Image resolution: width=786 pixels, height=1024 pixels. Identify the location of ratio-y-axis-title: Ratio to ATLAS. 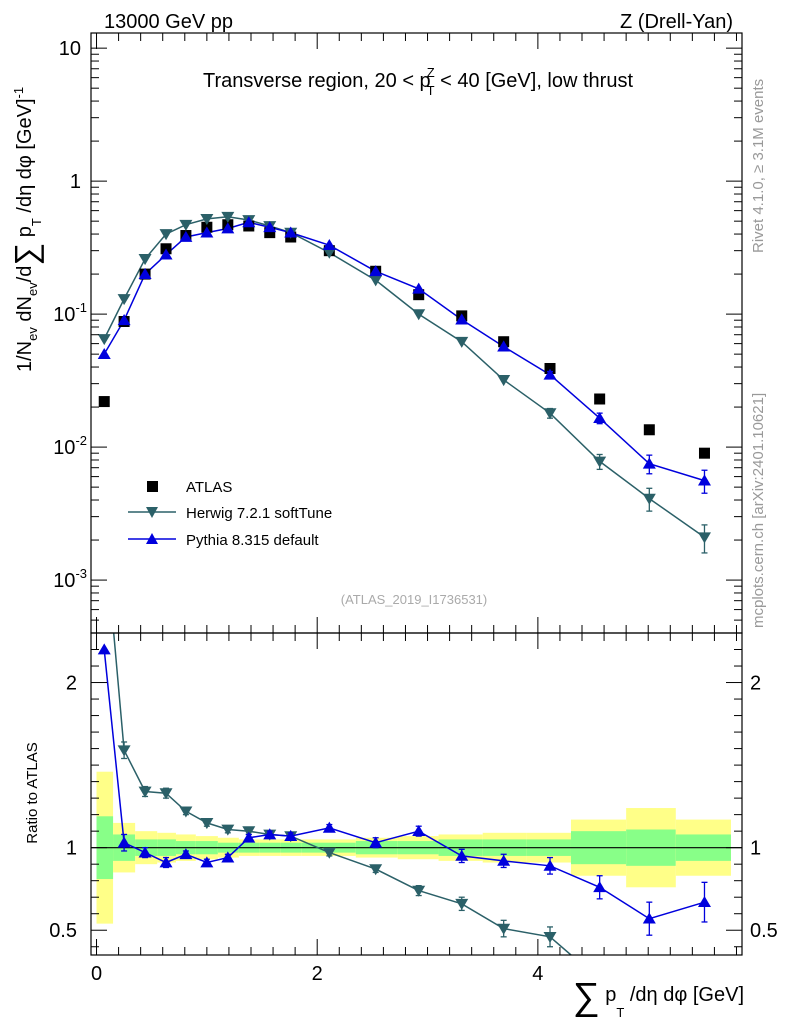
(32, 792).